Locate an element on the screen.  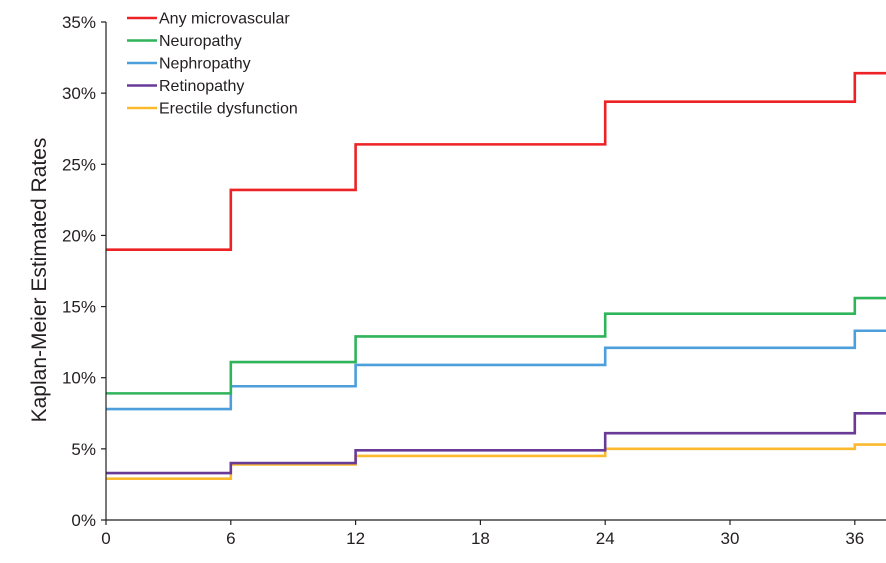
y-tick-label: 15% is located at coordinates (79, 307).